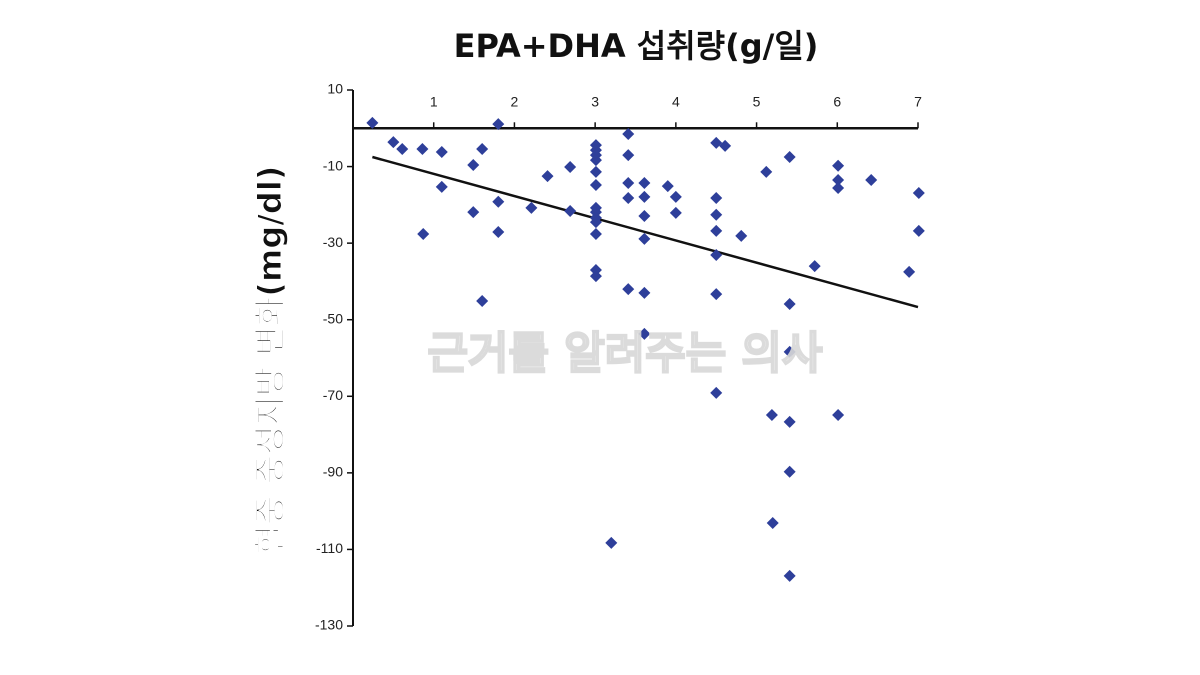 Image resolution: width=1200 pixels, height=675 pixels. What do you see at coordinates (636, 46) in the screenshot?
I see `chart-title: EPA+DHA 섭취량(g/일)` at bounding box center [636, 46].